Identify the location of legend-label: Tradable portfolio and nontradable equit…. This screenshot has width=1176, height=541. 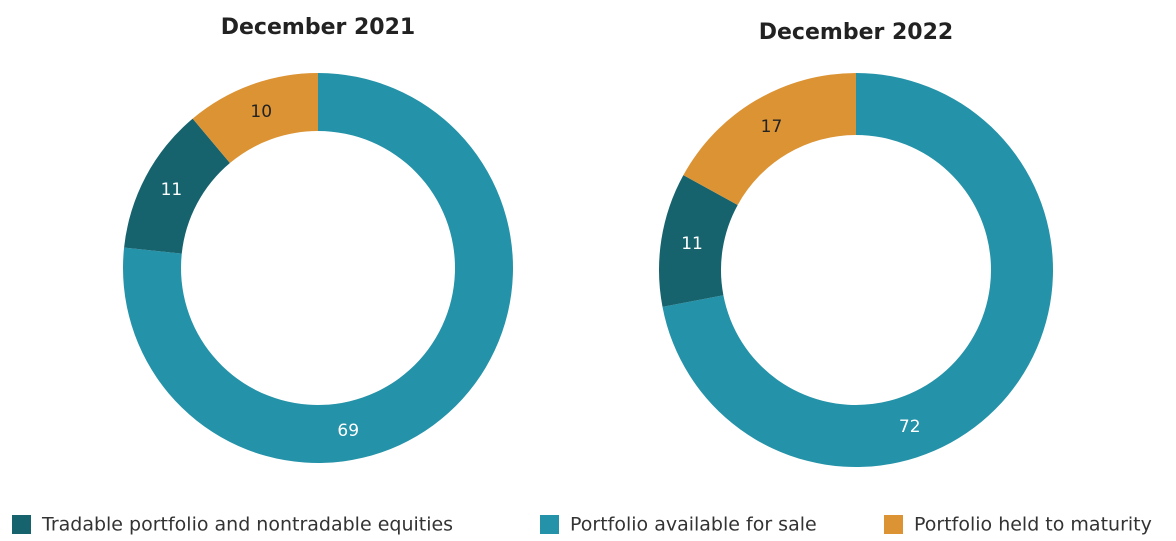
(247, 525).